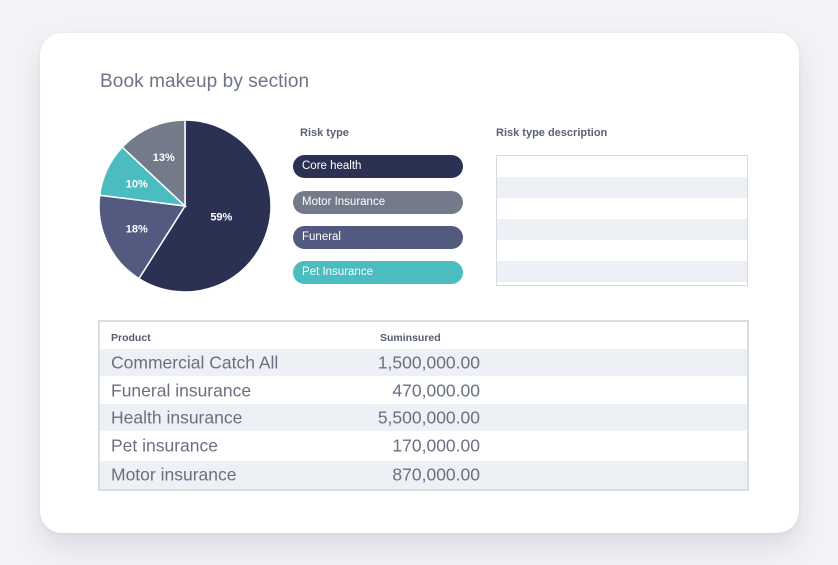  Describe the element at coordinates (428, 417) in the screenshot. I see `sum-insured: 5,500,000.00` at that location.